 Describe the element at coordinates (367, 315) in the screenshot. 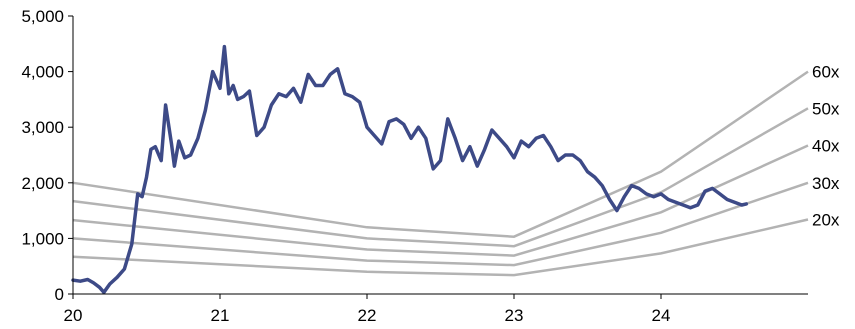

I see `x-tick-label: 22` at that location.